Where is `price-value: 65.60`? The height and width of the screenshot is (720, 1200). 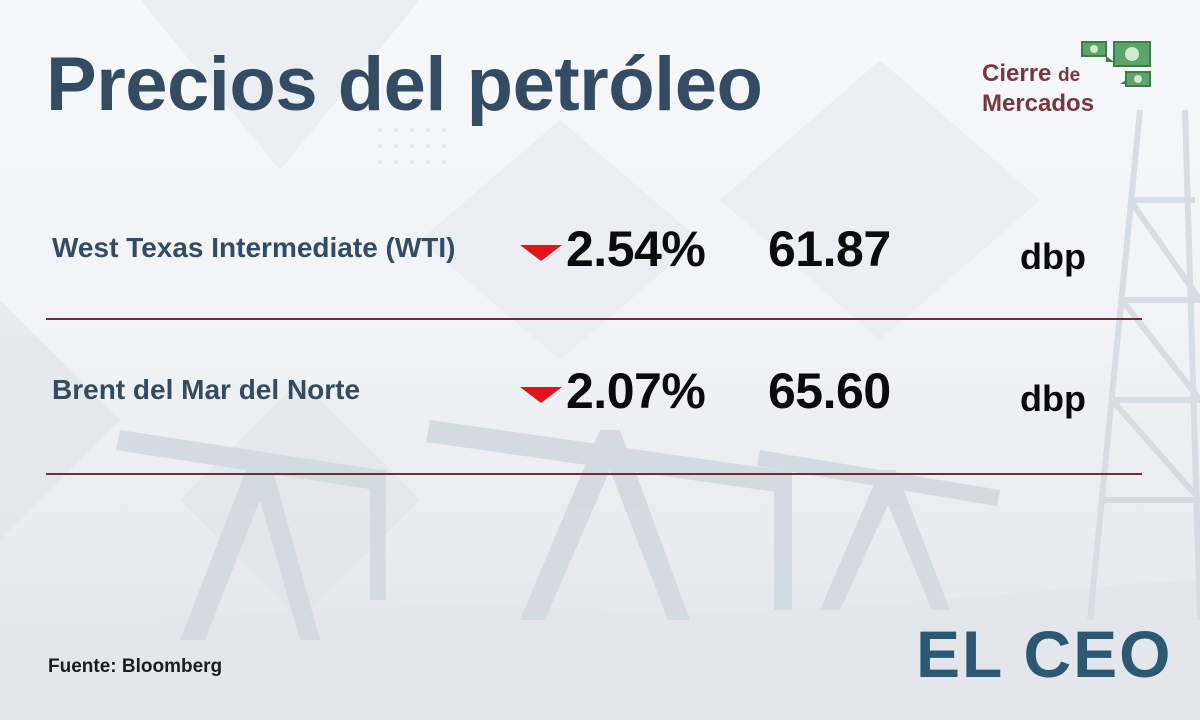
price-value: 65.60 is located at coordinates (829, 391).